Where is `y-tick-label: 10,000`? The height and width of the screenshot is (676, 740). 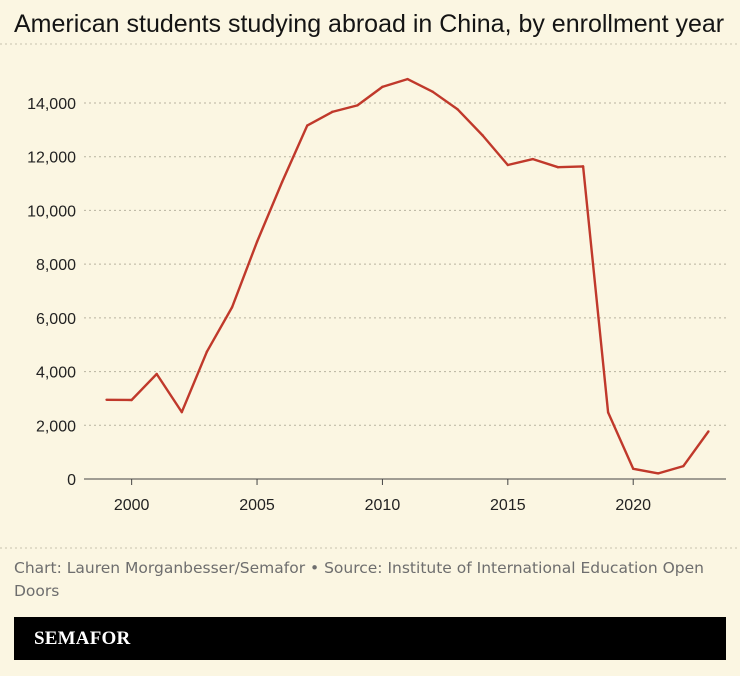
y-tick-label: 10,000 is located at coordinates (51, 211).